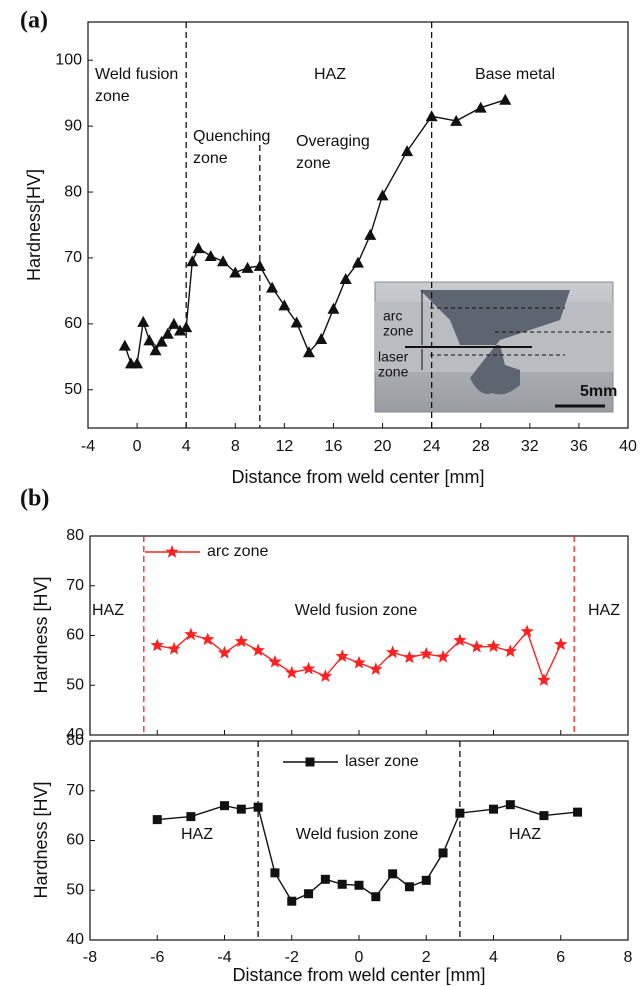 The height and width of the screenshot is (986, 643). Describe the element at coordinates (392, 316) in the screenshot. I see `inset-label: arc` at that location.